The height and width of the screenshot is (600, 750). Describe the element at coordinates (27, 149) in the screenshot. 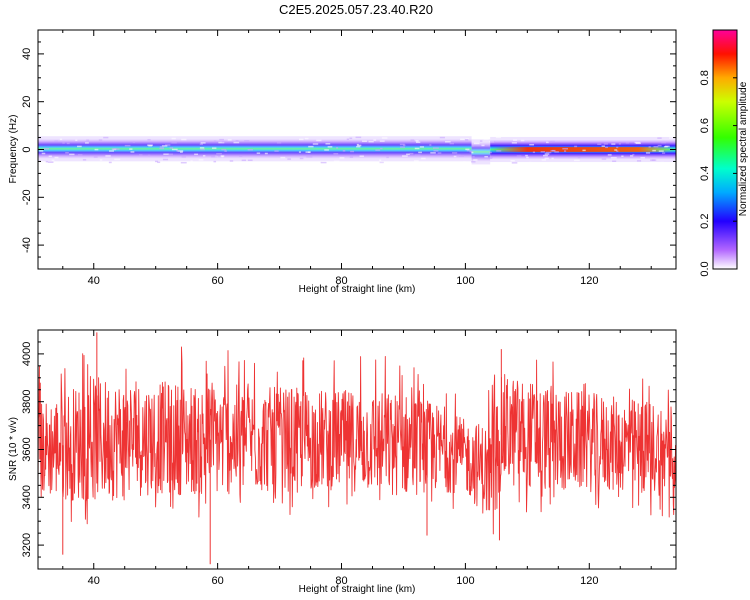

I see `spectrogram-y-tick-label: 0` at that location.